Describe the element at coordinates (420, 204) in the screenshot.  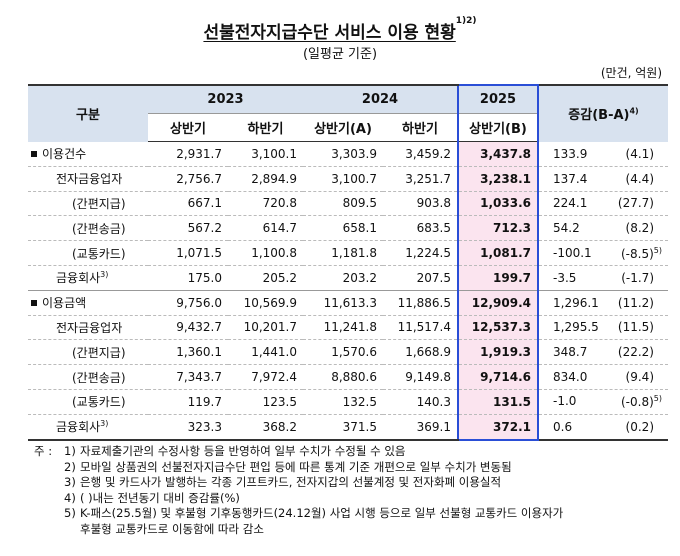
I see `value-cell: 903.8` at that location.